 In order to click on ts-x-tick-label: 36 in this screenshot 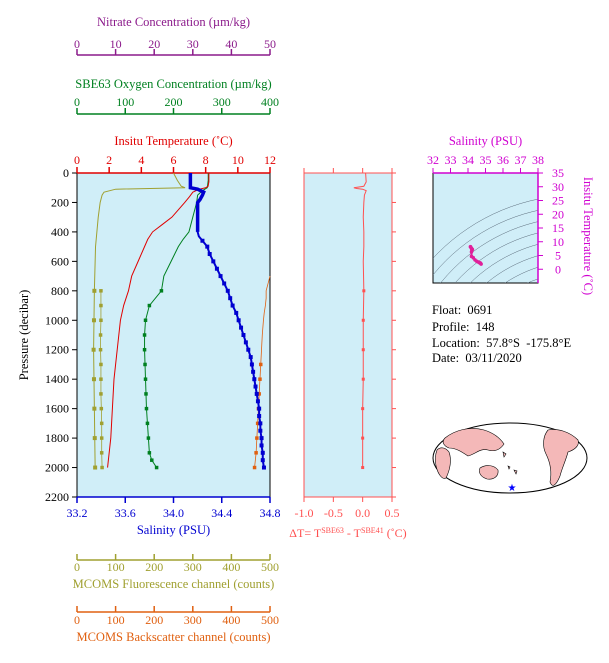, I will do `click(503, 160)`.